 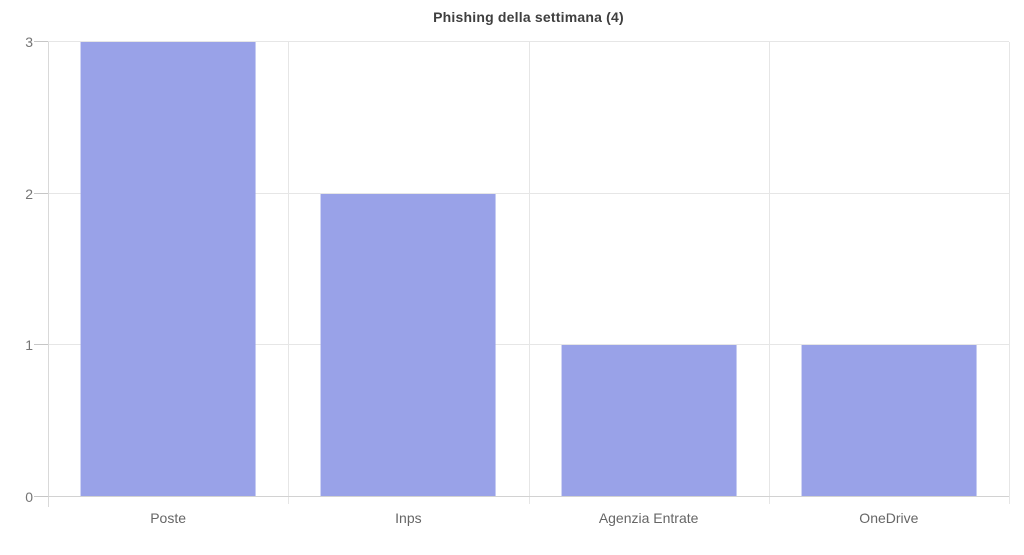 What do you see at coordinates (29, 345) in the screenshot?
I see `y-axis-label: 1` at bounding box center [29, 345].